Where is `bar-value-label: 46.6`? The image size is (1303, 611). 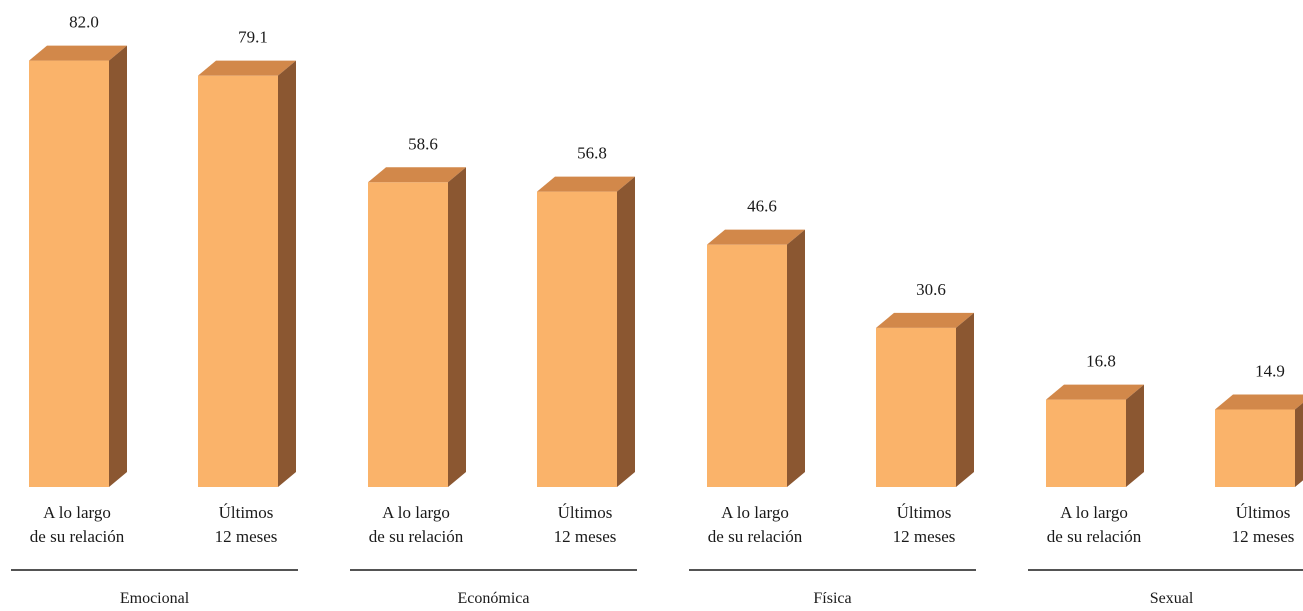 bar-value-label: 46.6 is located at coordinates (762, 206).